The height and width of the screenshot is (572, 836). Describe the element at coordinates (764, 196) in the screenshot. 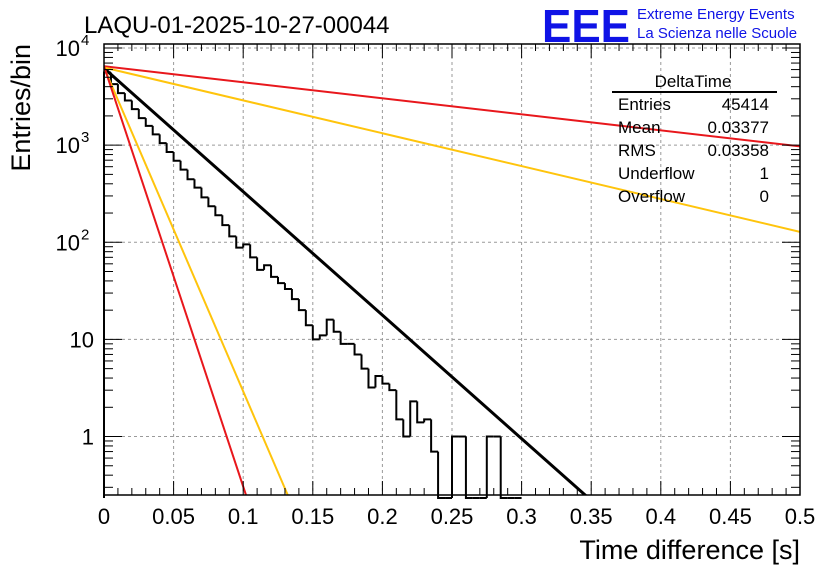

I see `stats-value: 0` at that location.